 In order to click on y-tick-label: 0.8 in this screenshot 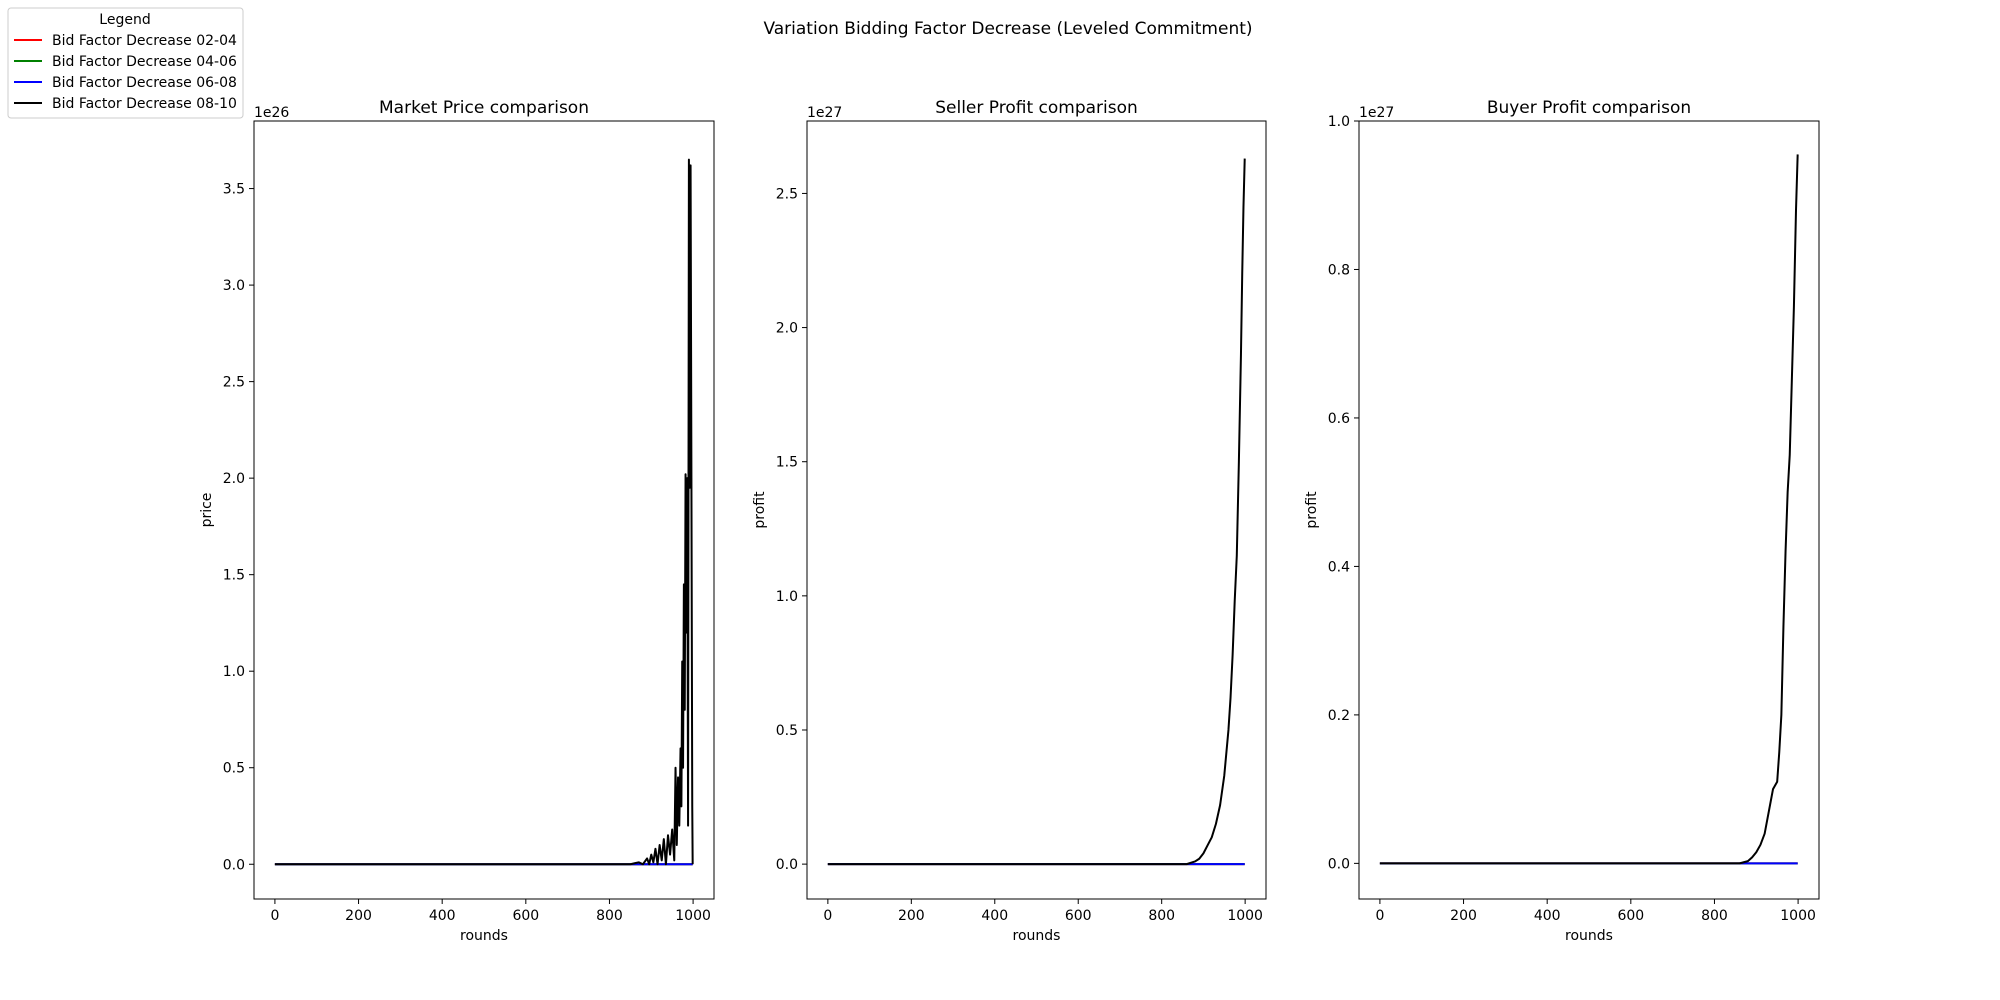, I will do `click(1339, 270)`.